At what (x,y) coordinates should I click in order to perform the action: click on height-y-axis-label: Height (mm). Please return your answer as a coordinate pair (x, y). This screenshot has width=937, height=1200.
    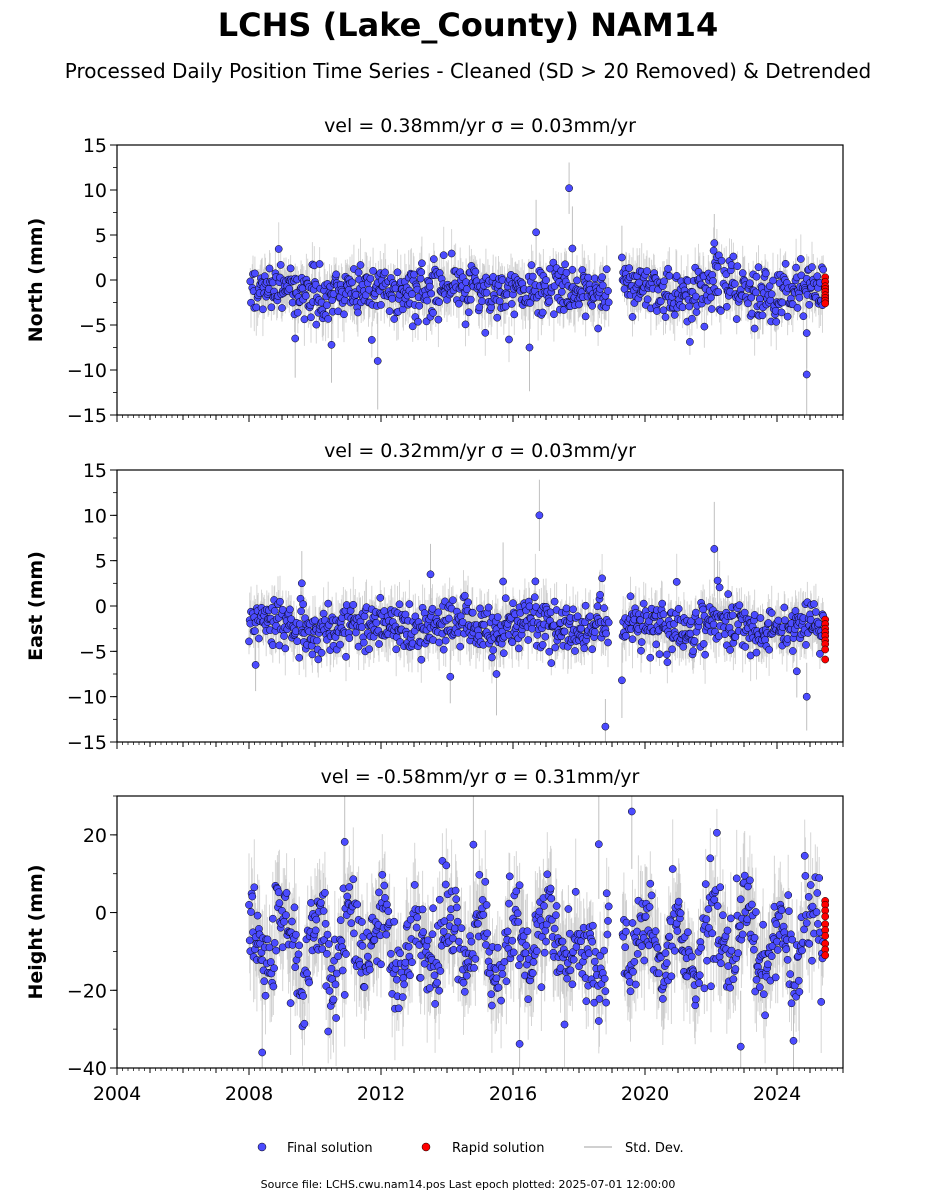
    Looking at the image, I should click on (36, 931).